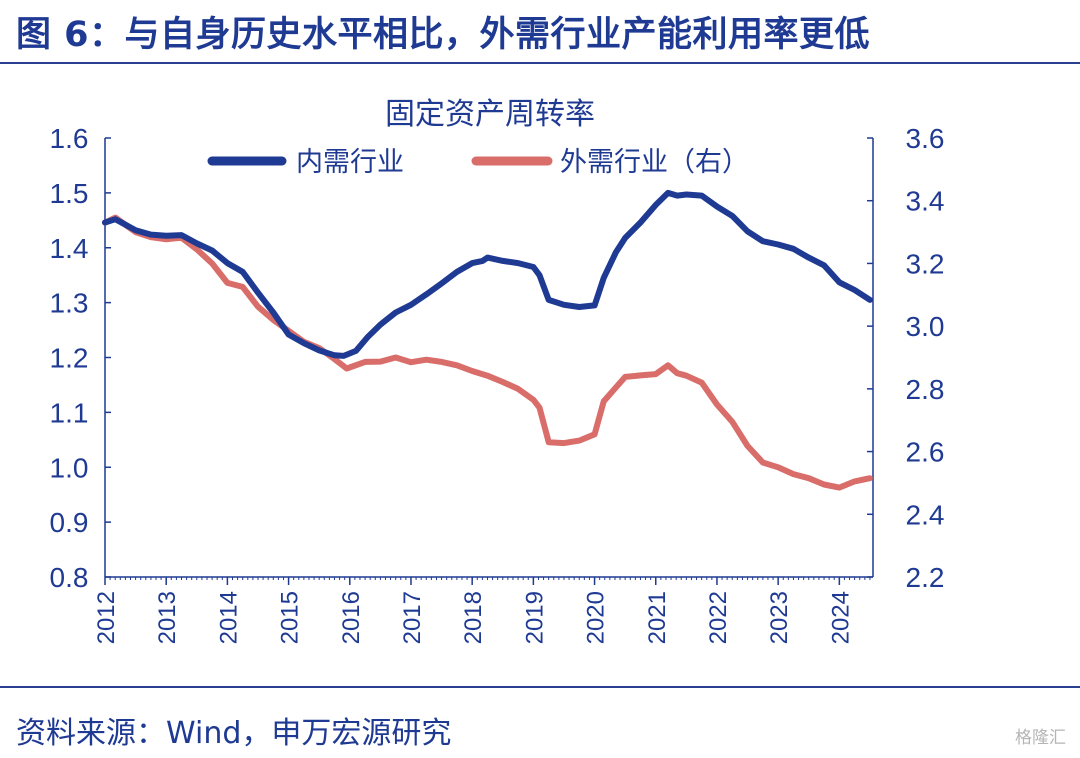 This screenshot has height=758, width=1080. What do you see at coordinates (234, 733) in the screenshot?
I see `source-note: 资料来源：Wind，申万宏源研究` at bounding box center [234, 733].